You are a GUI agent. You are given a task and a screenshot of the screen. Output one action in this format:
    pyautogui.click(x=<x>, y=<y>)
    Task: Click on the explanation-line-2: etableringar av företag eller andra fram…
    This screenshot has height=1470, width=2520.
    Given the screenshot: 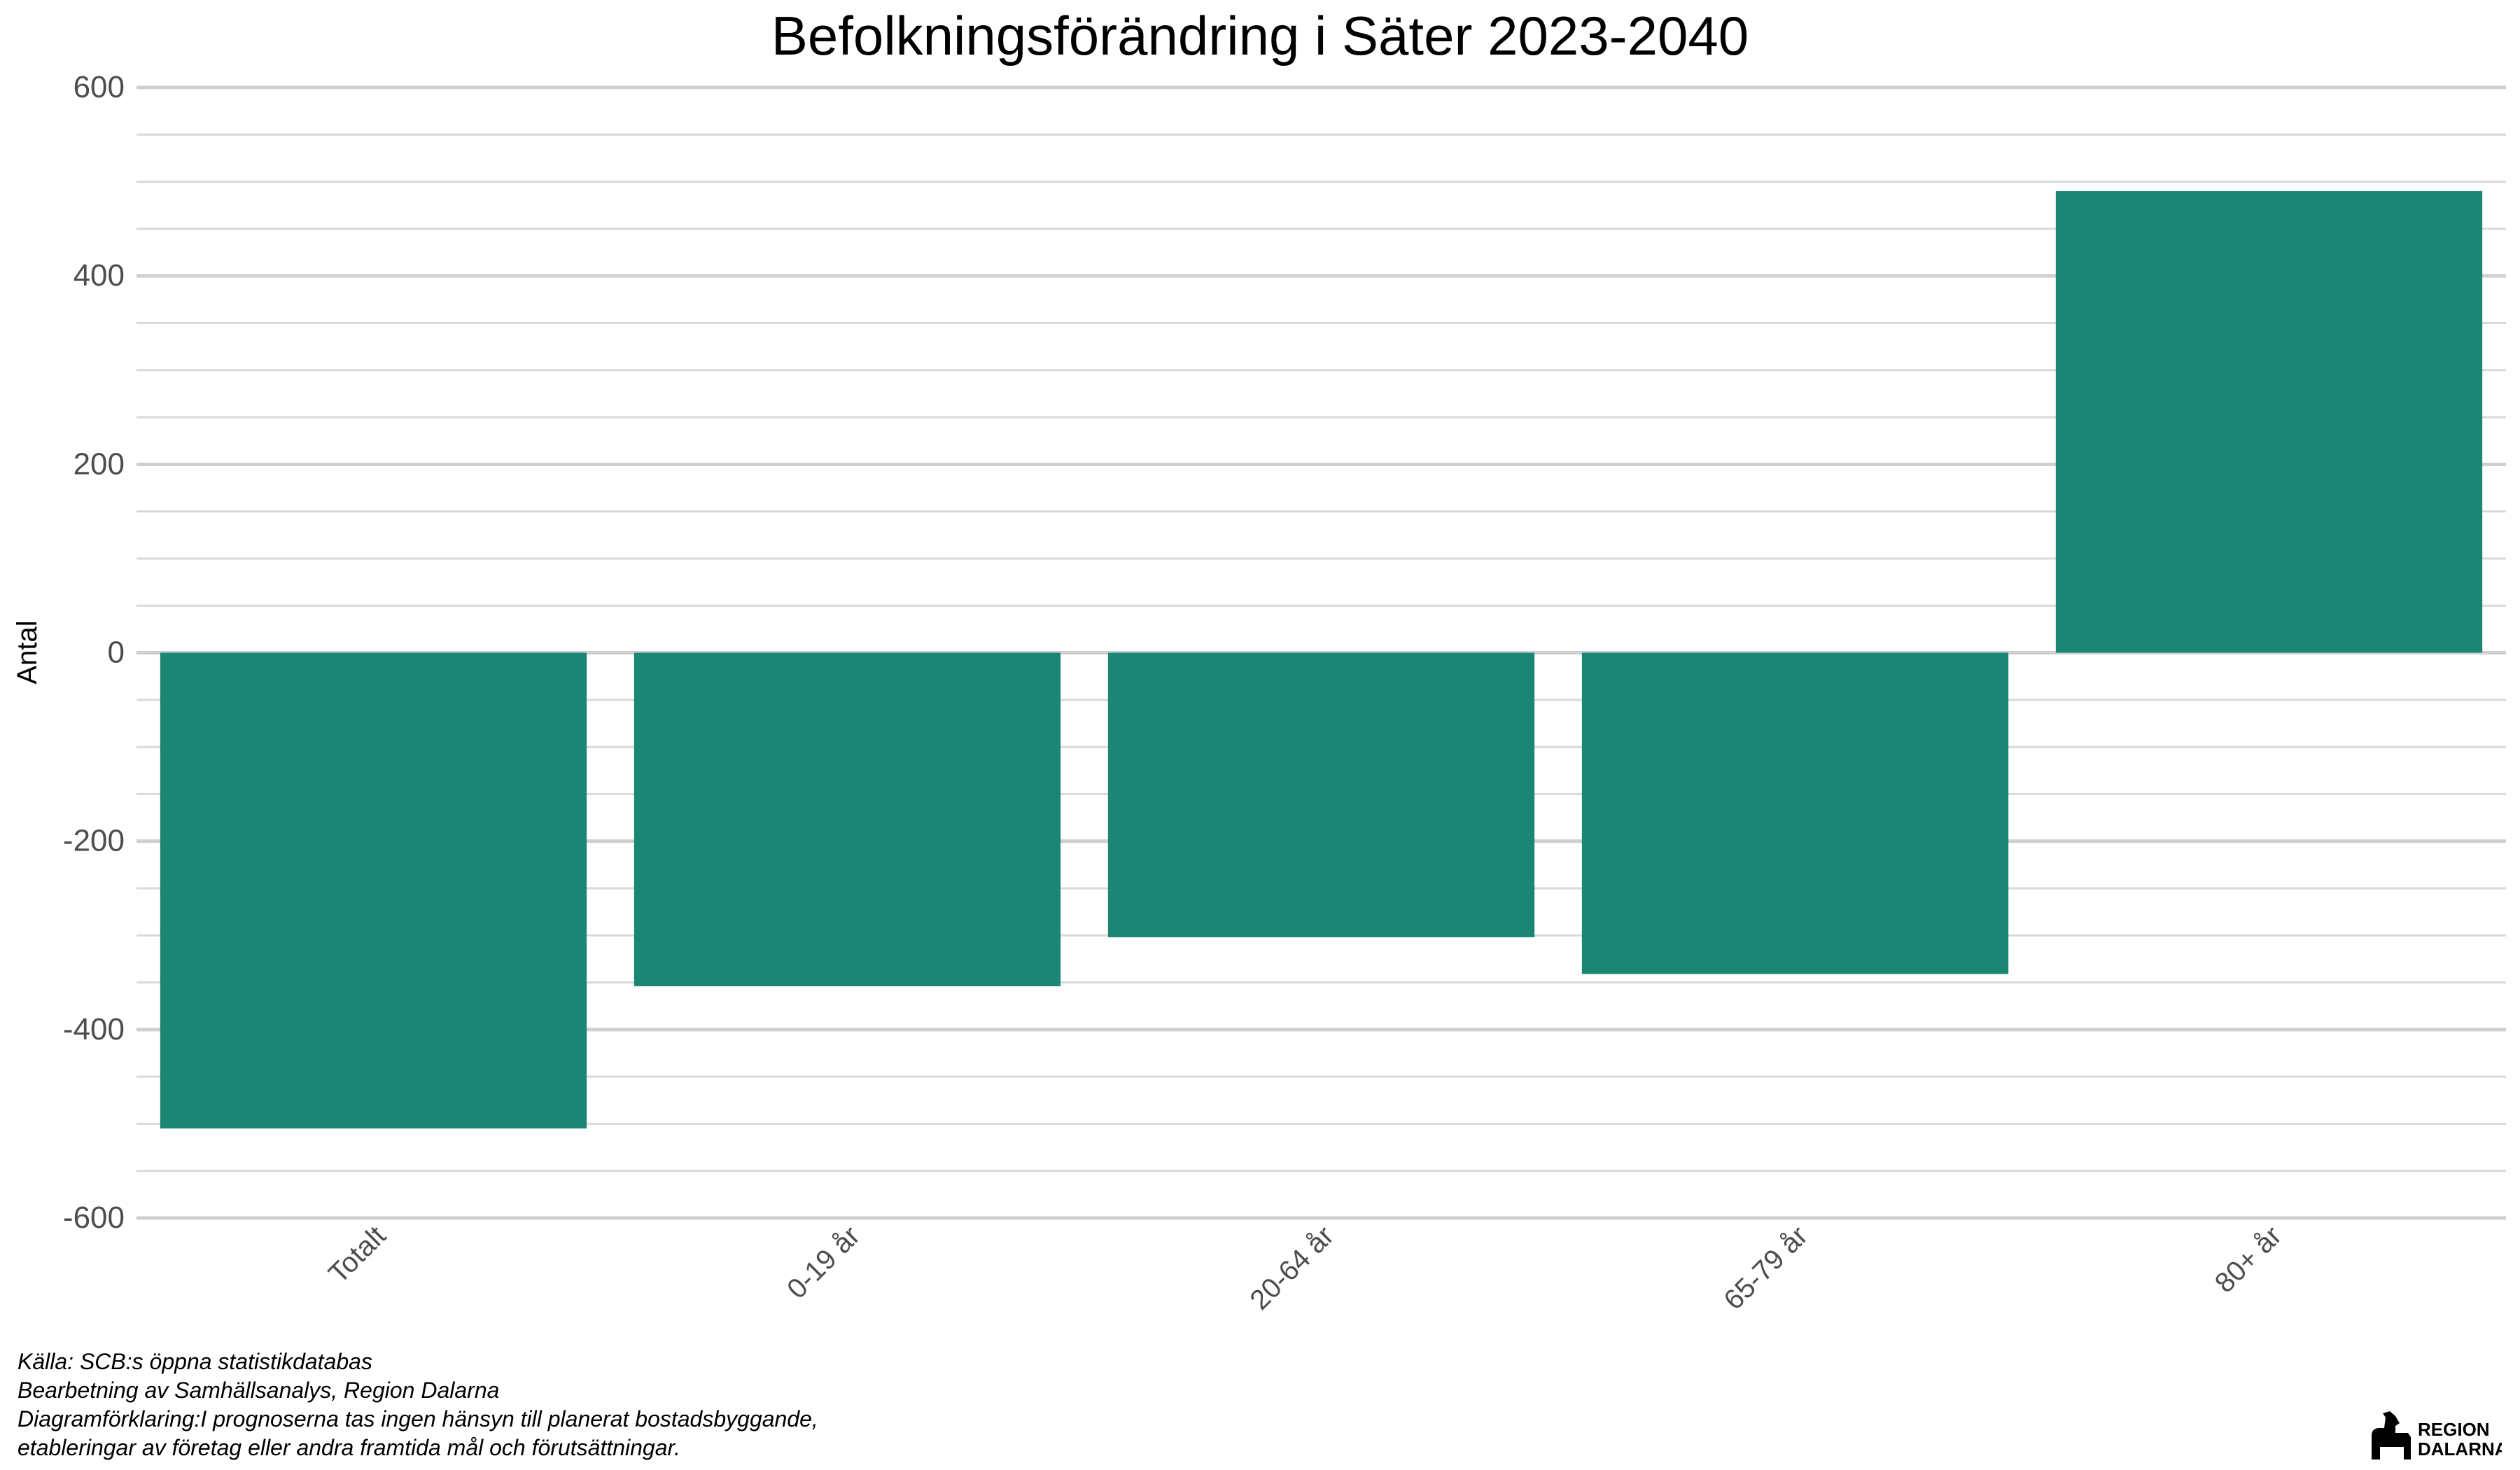 What is the action you would take?
    pyautogui.click(x=349, y=1447)
    